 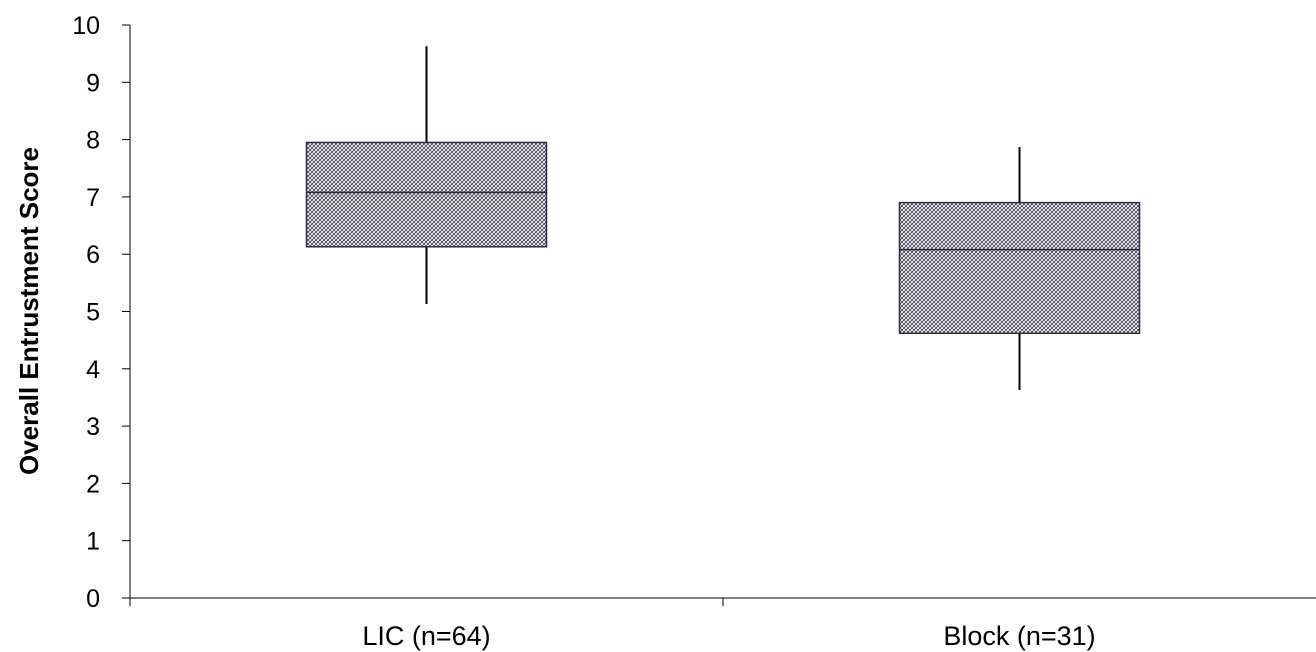 I want to click on y-tick-label: 7, so click(x=93, y=198).